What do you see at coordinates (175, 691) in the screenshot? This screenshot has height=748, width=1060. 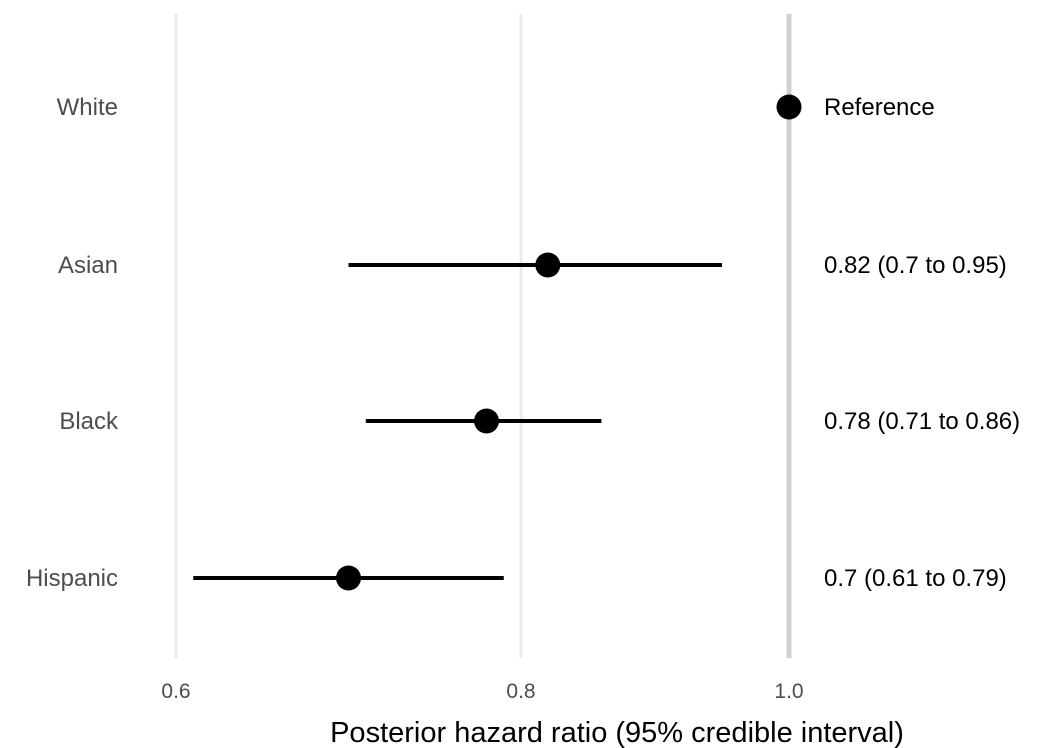 I see `x-tick-label: 0.6` at bounding box center [175, 691].